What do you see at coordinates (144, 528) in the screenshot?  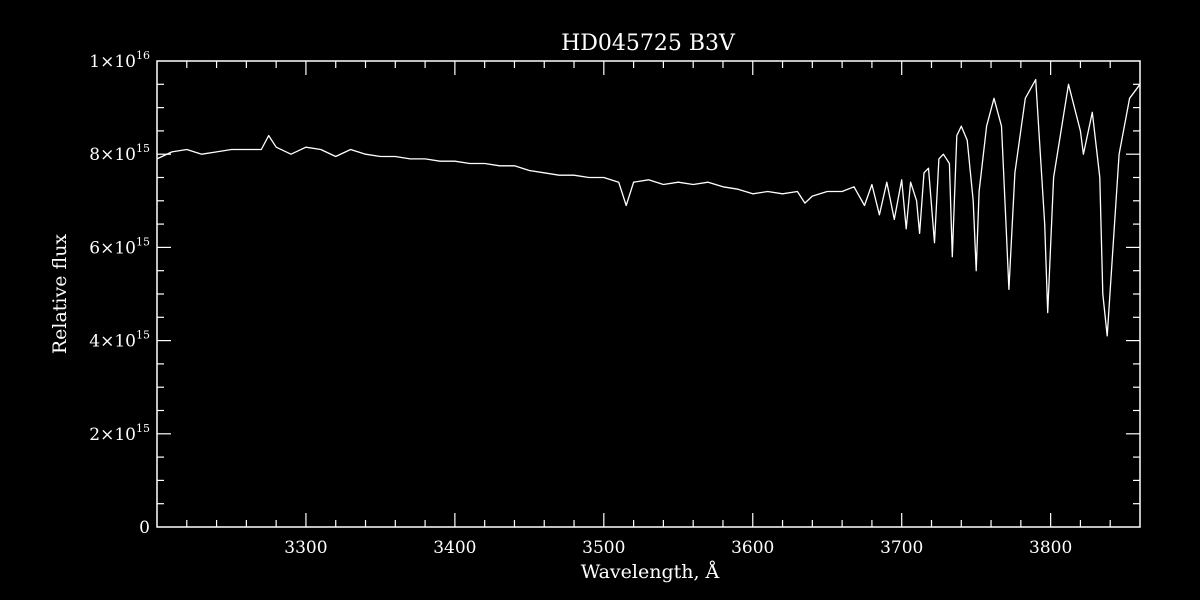 I see `y-tick-label: 0` at bounding box center [144, 528].